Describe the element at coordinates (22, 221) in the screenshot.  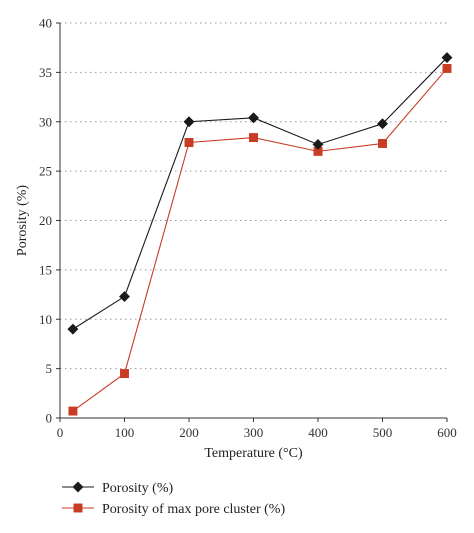
I see `y-axis-title: Porosity (%)` at that location.